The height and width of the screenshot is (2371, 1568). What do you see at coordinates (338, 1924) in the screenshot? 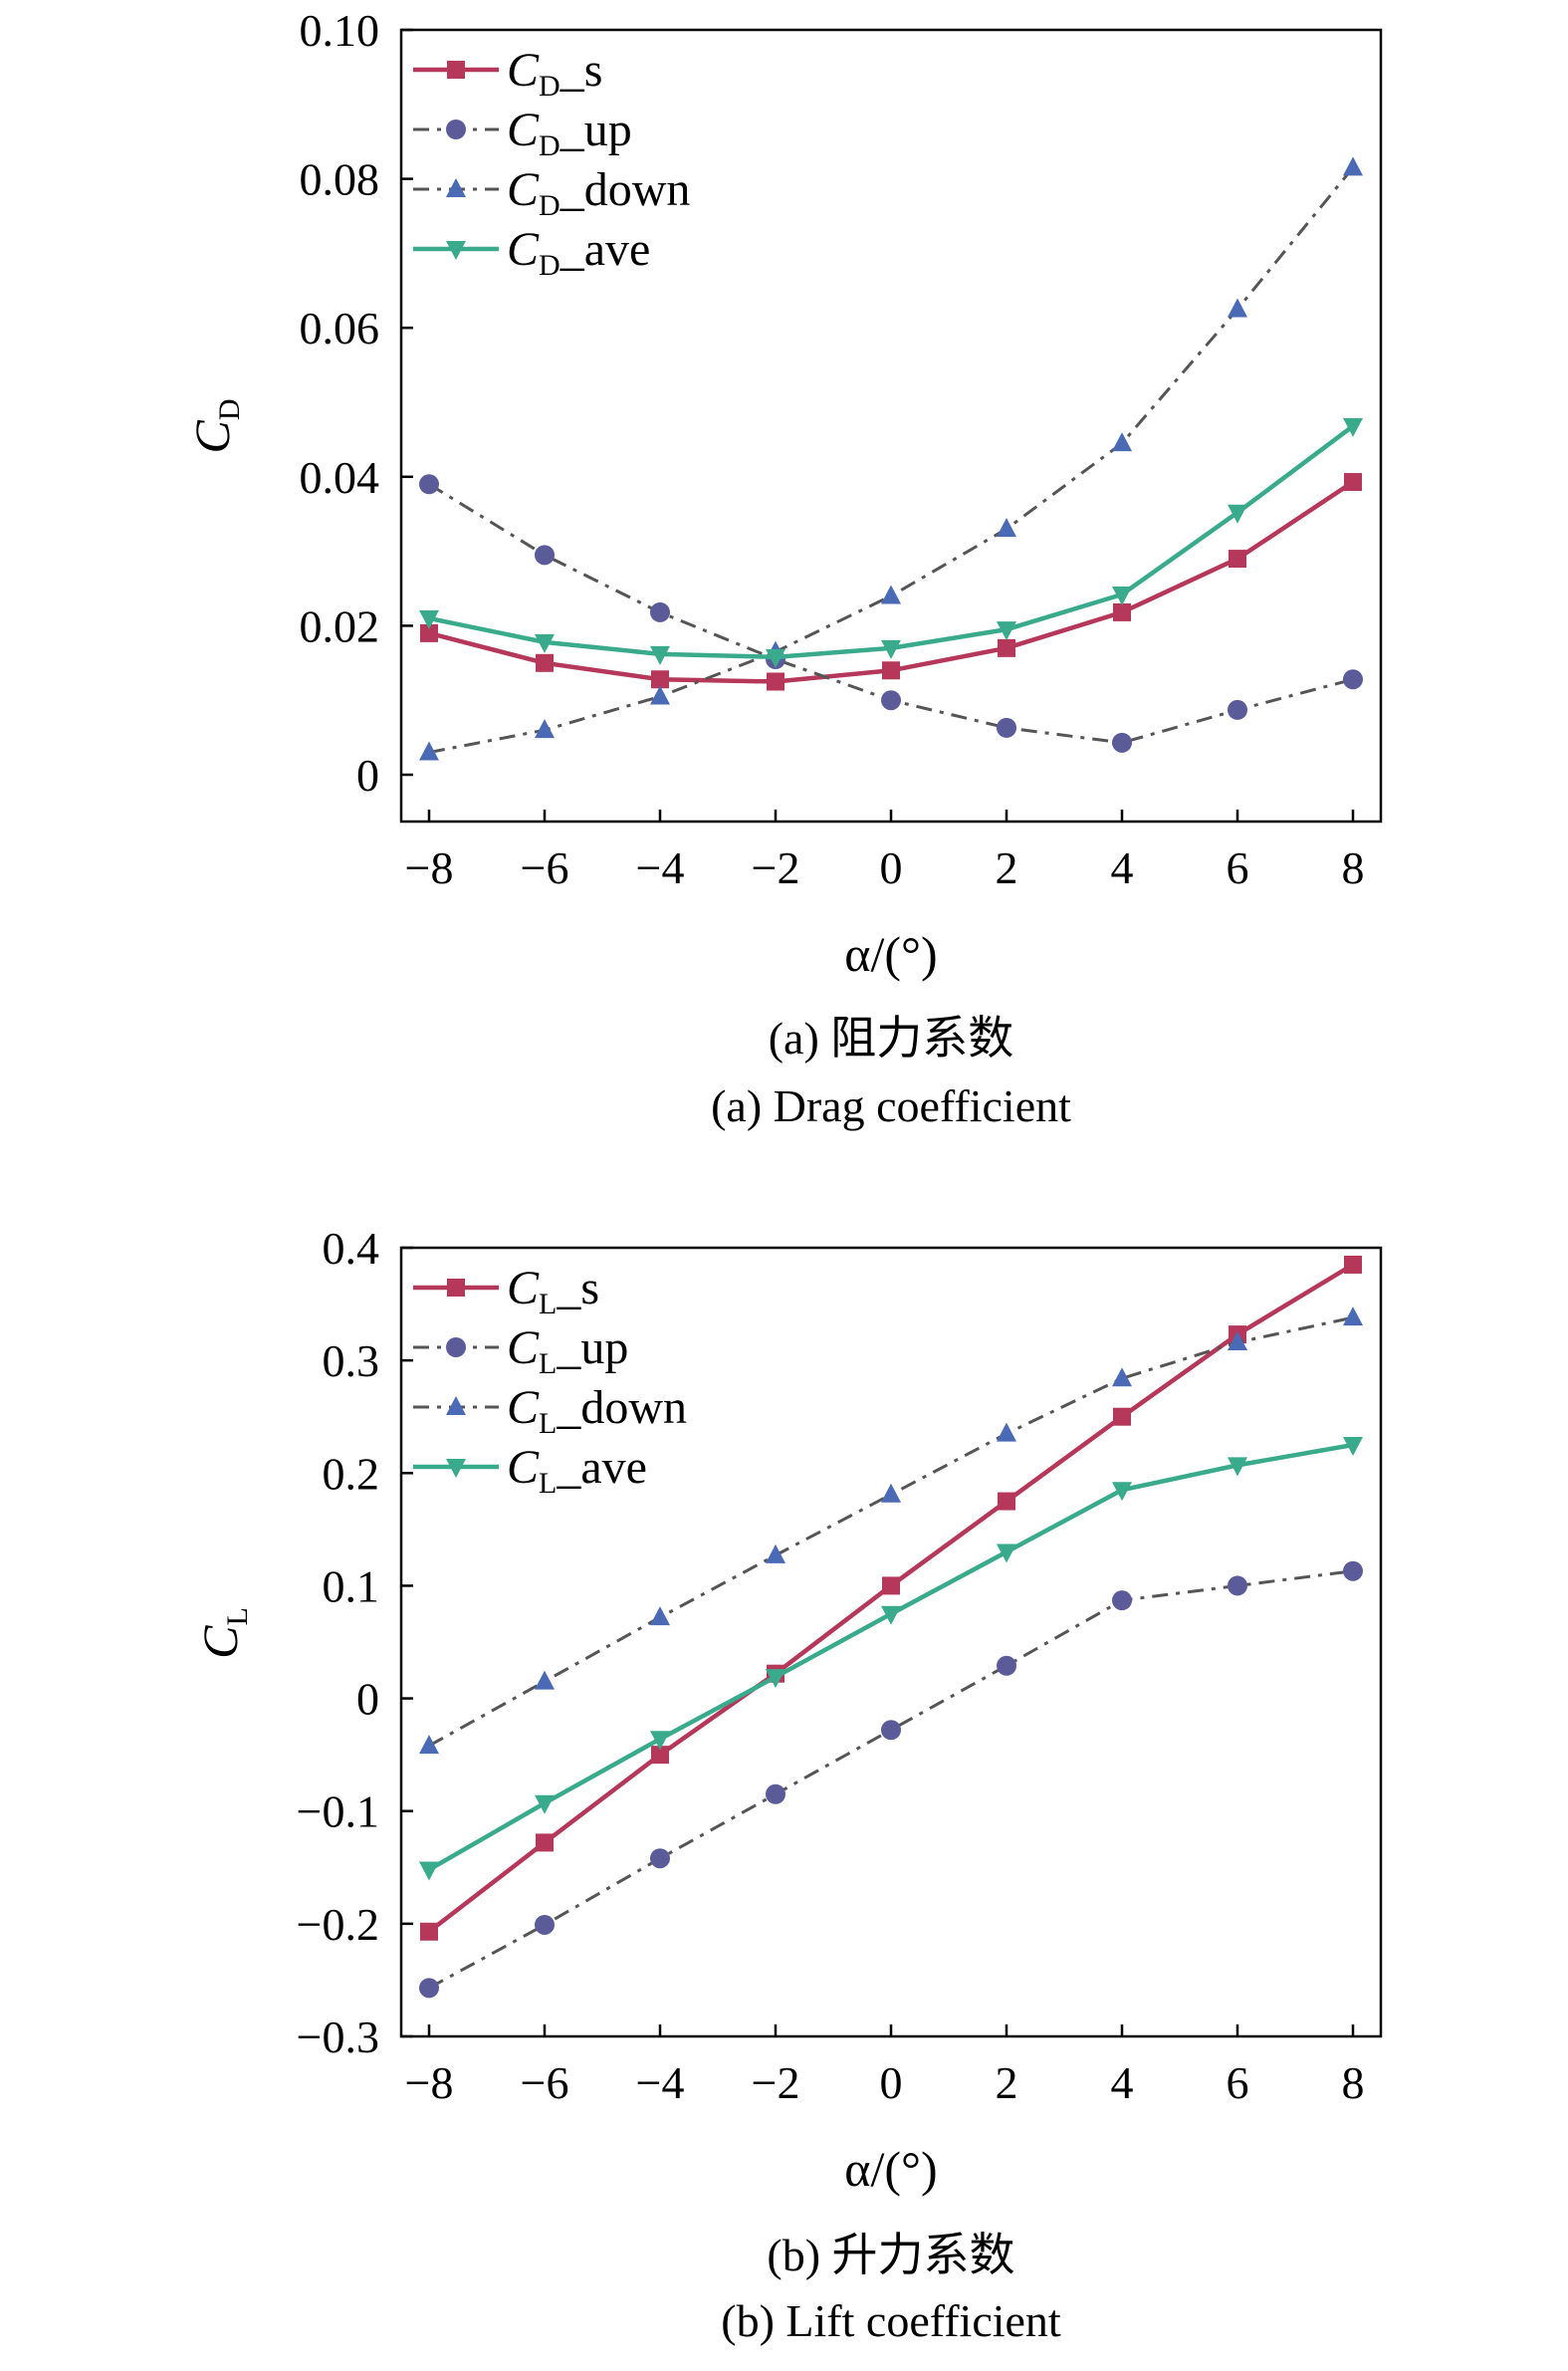
I see `y-tick-label: −0.2` at bounding box center [338, 1924].